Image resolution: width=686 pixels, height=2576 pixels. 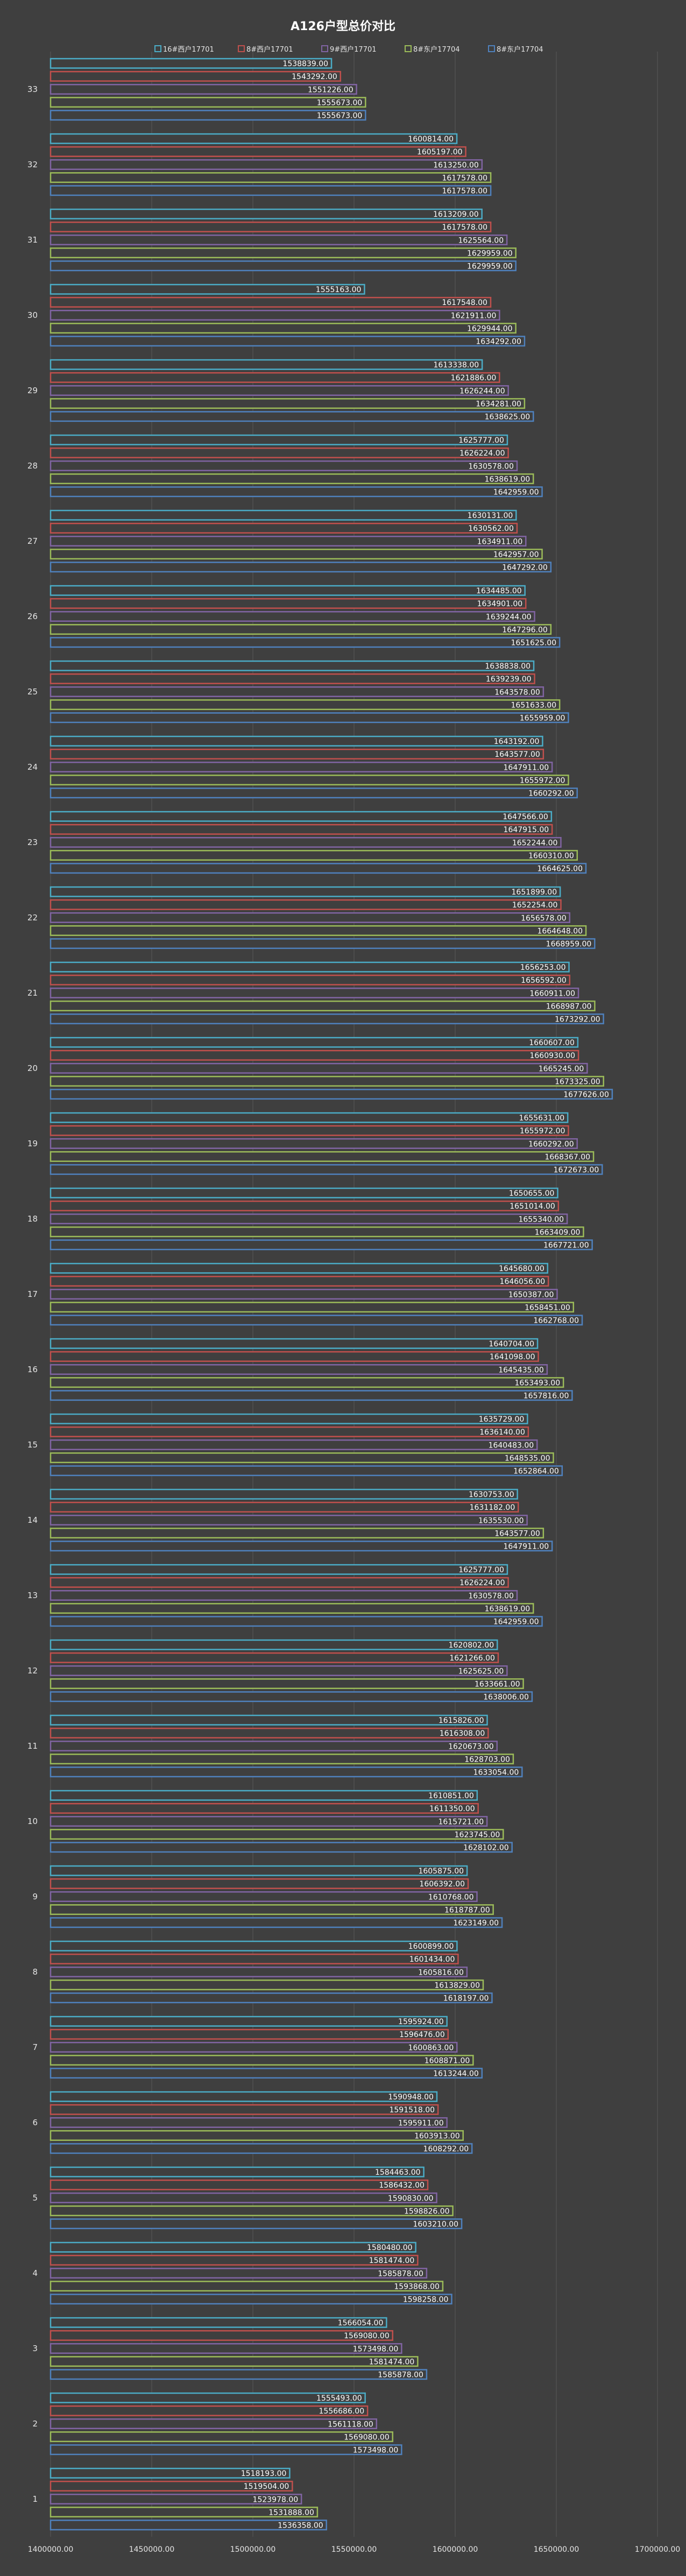 What do you see at coordinates (472, 1658) in the screenshot?
I see `data-label: 1621266.00` at bounding box center [472, 1658].